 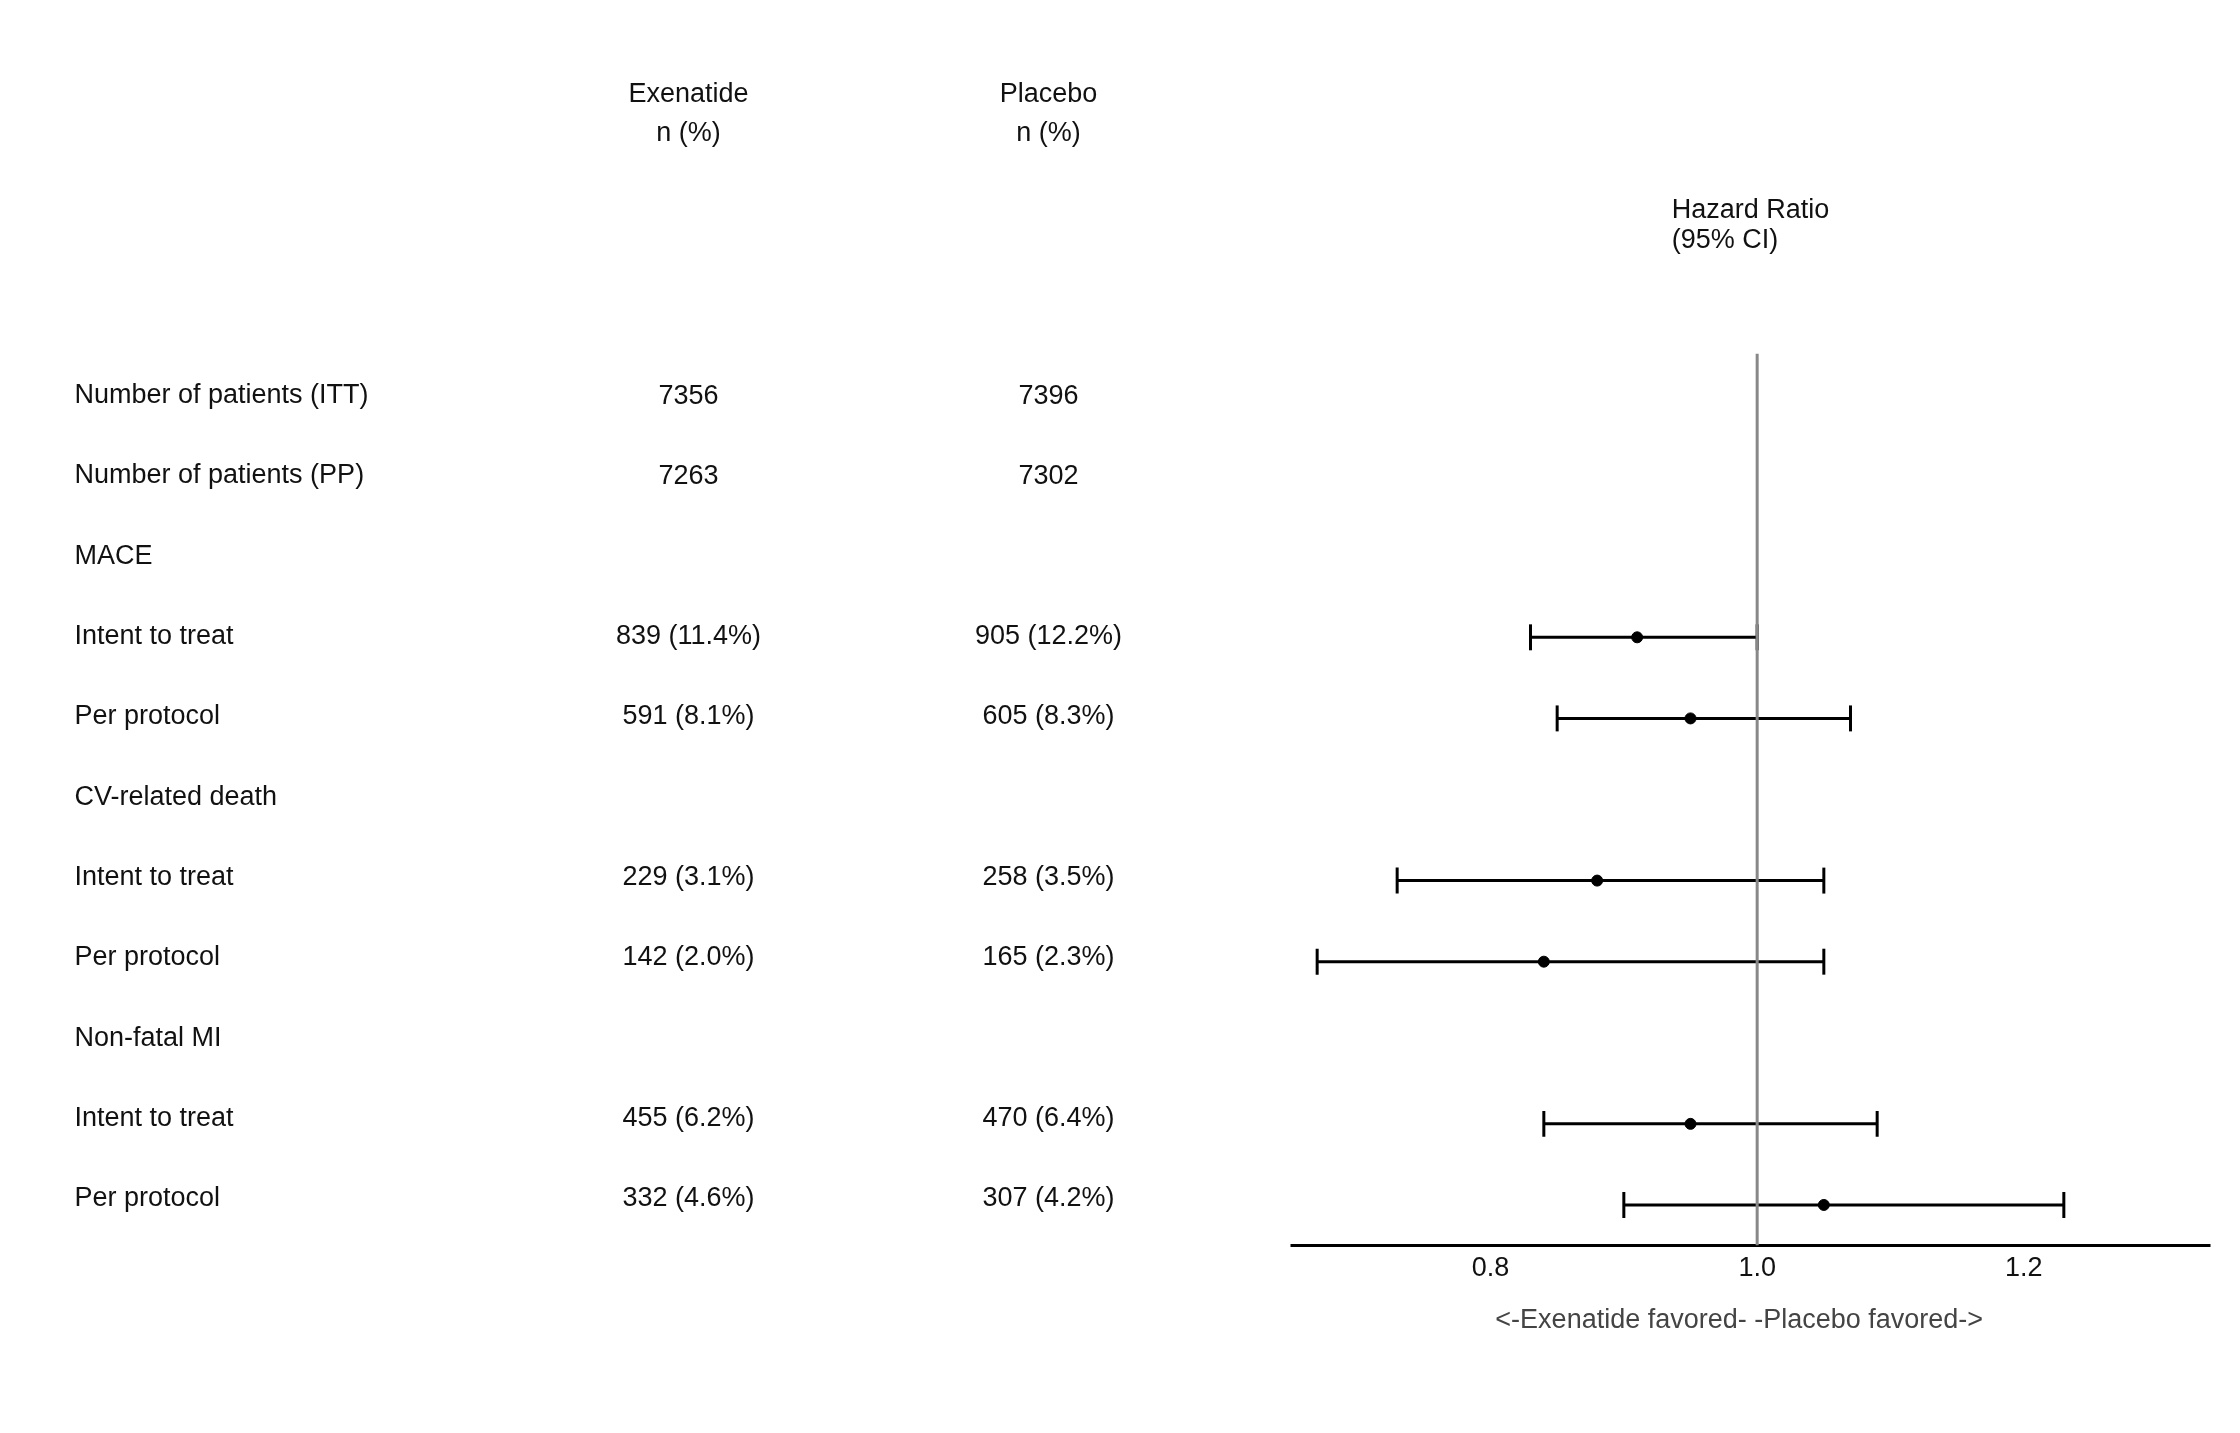 I want to click on text: 307 (4.2%), so click(x=1048, y=1197).